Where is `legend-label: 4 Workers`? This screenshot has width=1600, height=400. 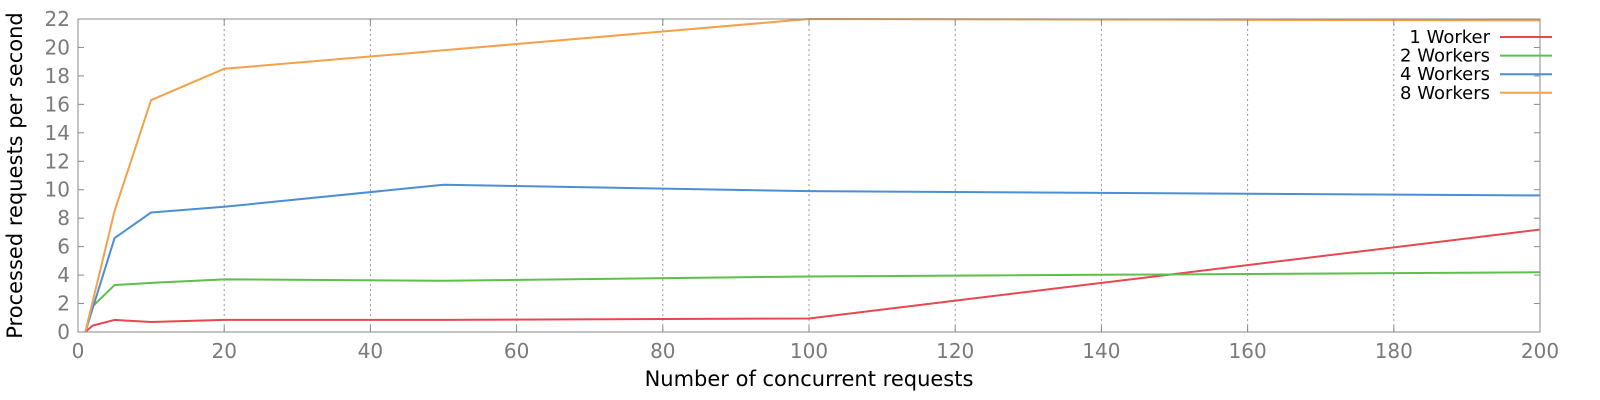
legend-label: 4 Workers is located at coordinates (1445, 74).